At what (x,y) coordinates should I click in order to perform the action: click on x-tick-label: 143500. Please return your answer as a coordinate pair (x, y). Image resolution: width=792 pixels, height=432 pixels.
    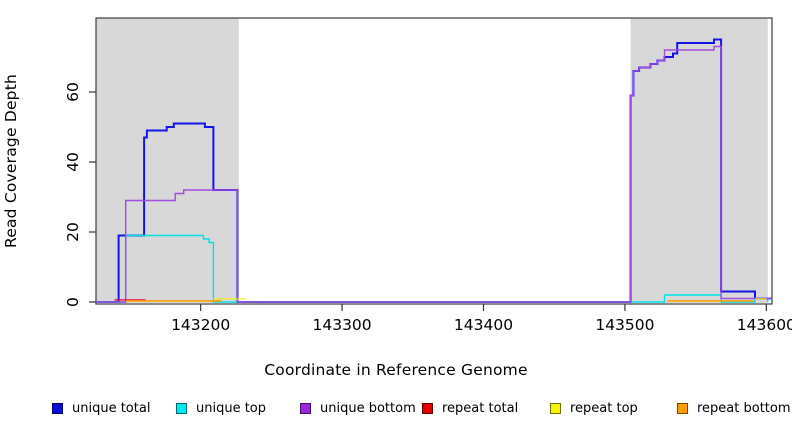
    Looking at the image, I should click on (624, 325).